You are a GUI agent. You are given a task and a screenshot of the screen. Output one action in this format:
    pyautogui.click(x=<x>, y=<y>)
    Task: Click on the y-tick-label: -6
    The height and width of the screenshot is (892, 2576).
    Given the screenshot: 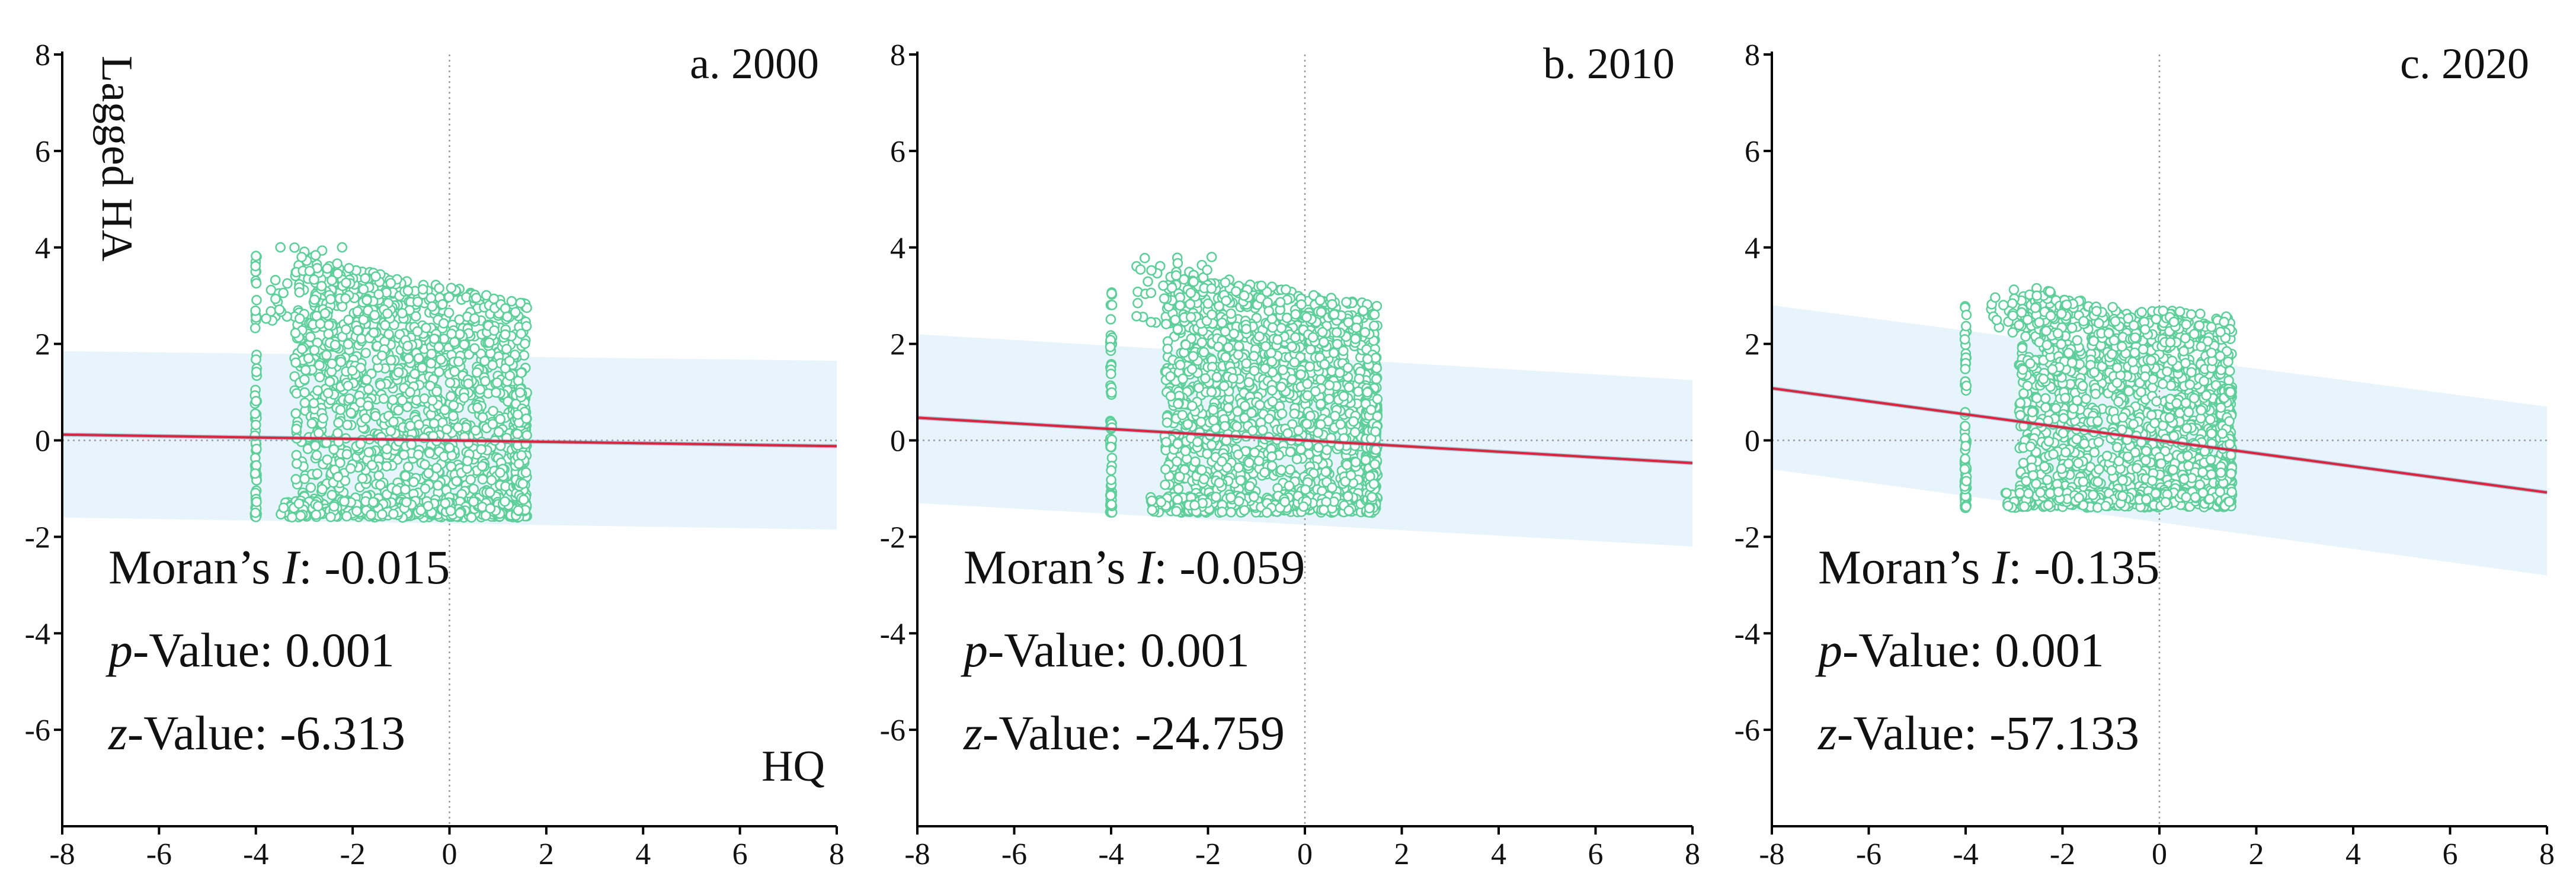 What is the action you would take?
    pyautogui.click(x=892, y=731)
    